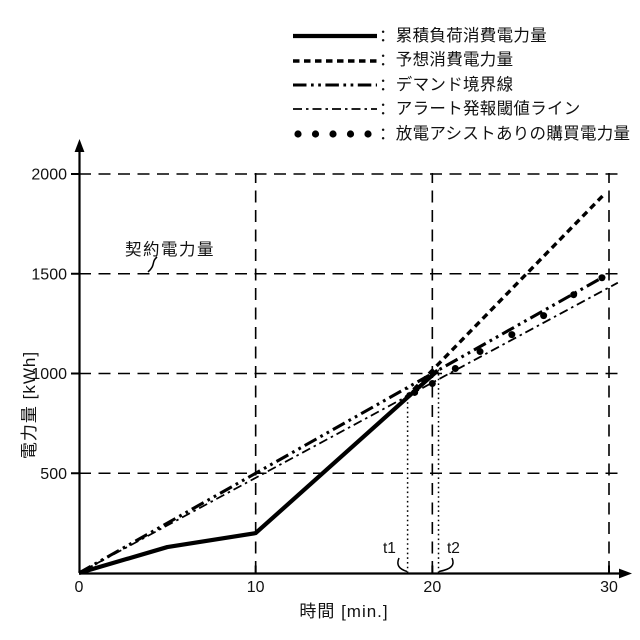  What do you see at coordinates (480, 109) in the screenshot?
I see `legend-item-label: ：アラート発報閾値ライン` at bounding box center [480, 109].